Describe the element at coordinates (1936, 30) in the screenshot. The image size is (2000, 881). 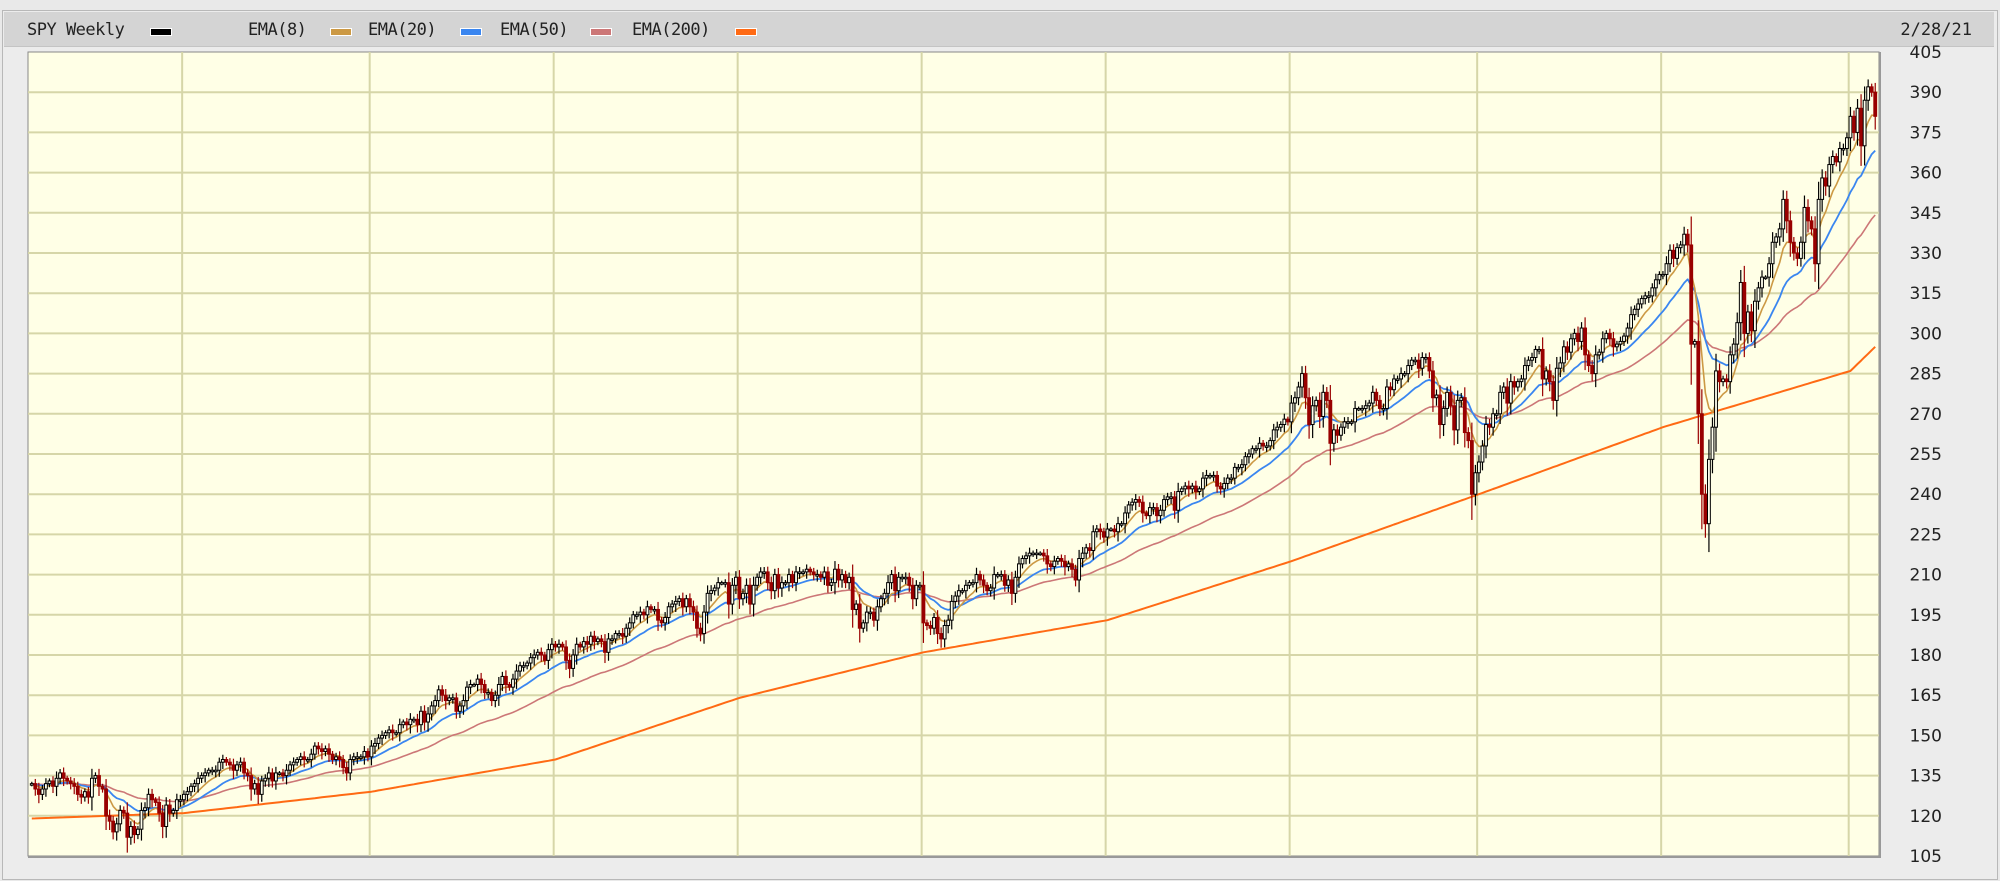
I see `date-label: 2/28/21` at that location.